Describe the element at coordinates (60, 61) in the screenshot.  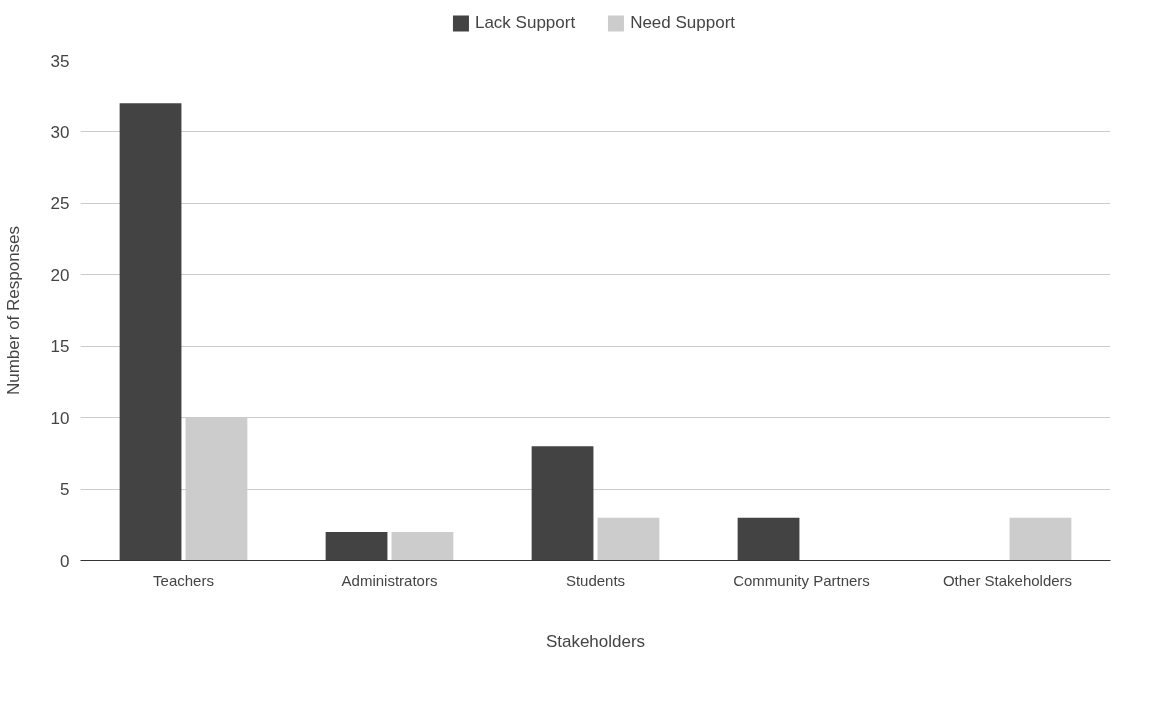
I see `y-tick-label: 35` at that location.